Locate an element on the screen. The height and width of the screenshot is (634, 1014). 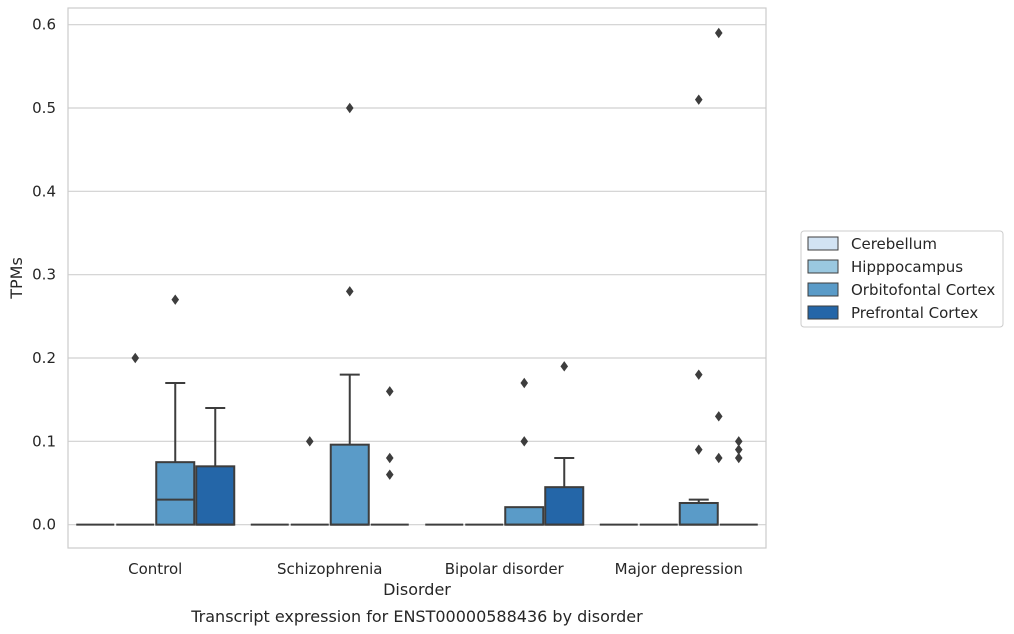
y-tick-label: 0.3 is located at coordinates (44, 275).